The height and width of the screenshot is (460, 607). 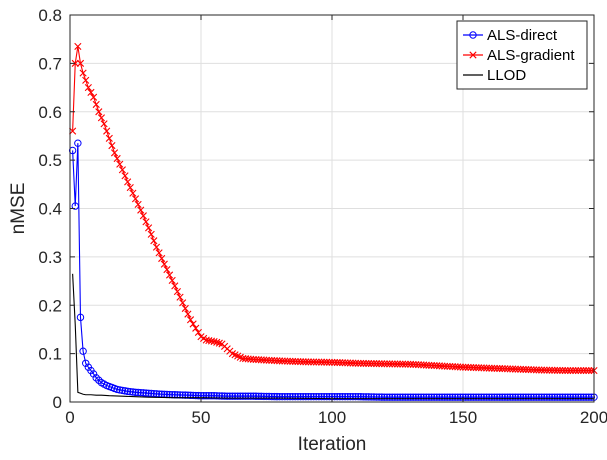 What do you see at coordinates (50, 305) in the screenshot?
I see `y-tick-label: 0.2` at bounding box center [50, 305].